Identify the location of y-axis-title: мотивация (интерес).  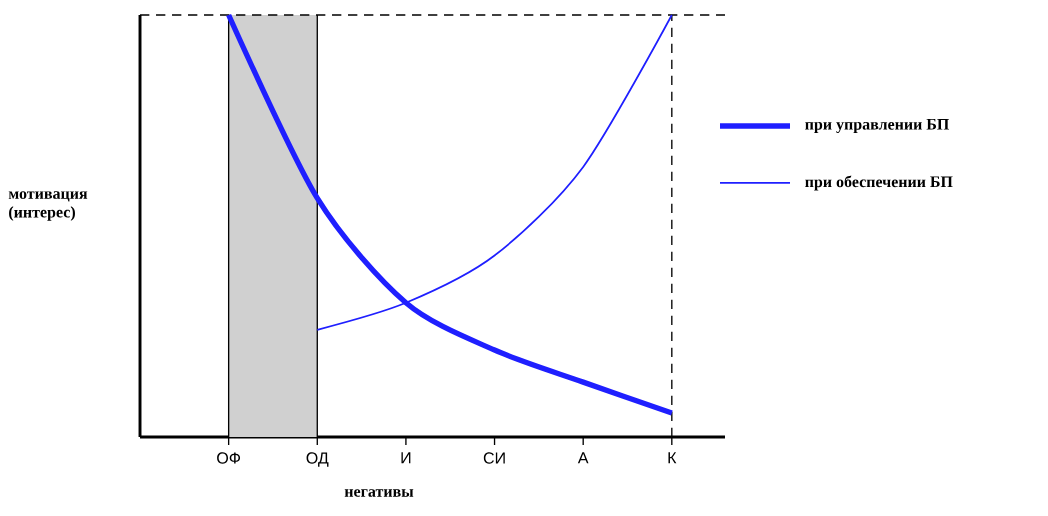
(48, 206).